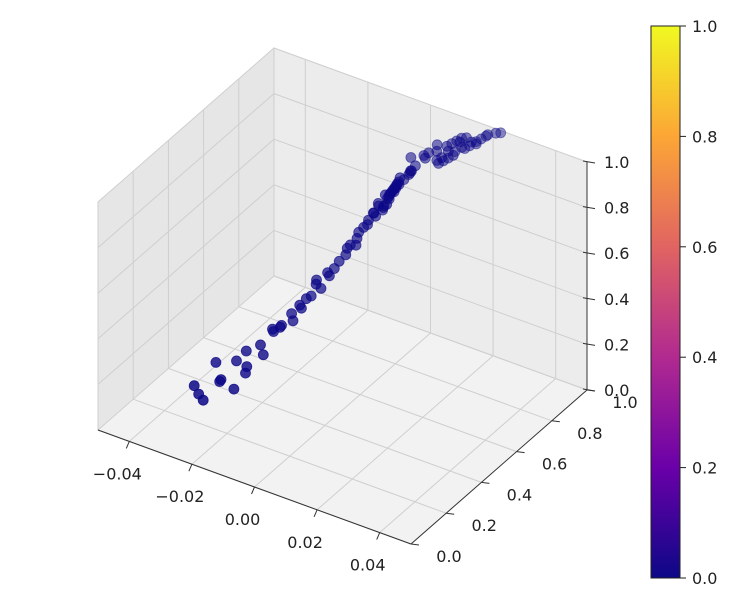  What do you see at coordinates (589, 433) in the screenshot?
I see `y-tick-label: 0.8` at bounding box center [589, 433].